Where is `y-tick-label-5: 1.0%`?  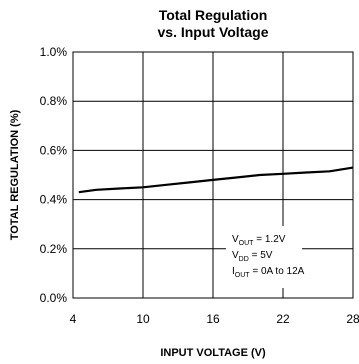
y-tick-label-5: 1.0% is located at coordinates (54, 52).